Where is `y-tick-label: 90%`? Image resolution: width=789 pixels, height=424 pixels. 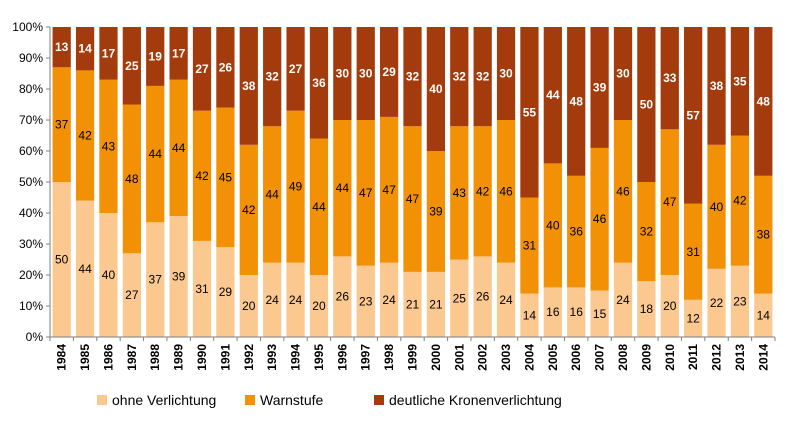 y-tick-label: 90% is located at coordinates (31, 58).